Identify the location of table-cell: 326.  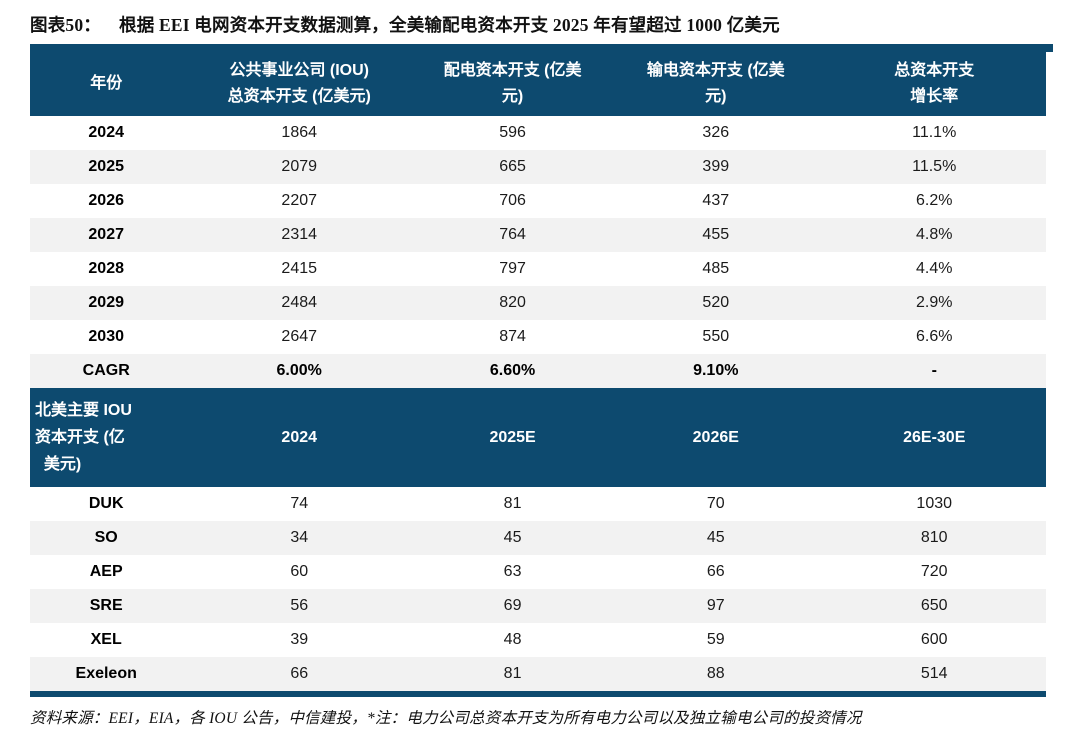
(716, 132).